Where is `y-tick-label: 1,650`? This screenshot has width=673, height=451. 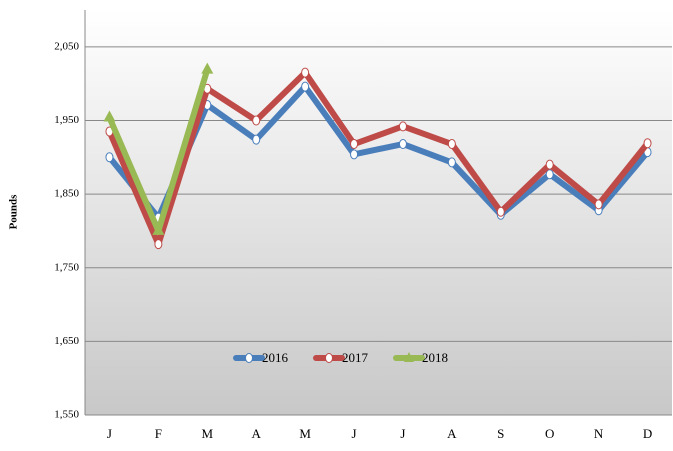
y-tick-label: 1,650 is located at coordinates (66, 341).